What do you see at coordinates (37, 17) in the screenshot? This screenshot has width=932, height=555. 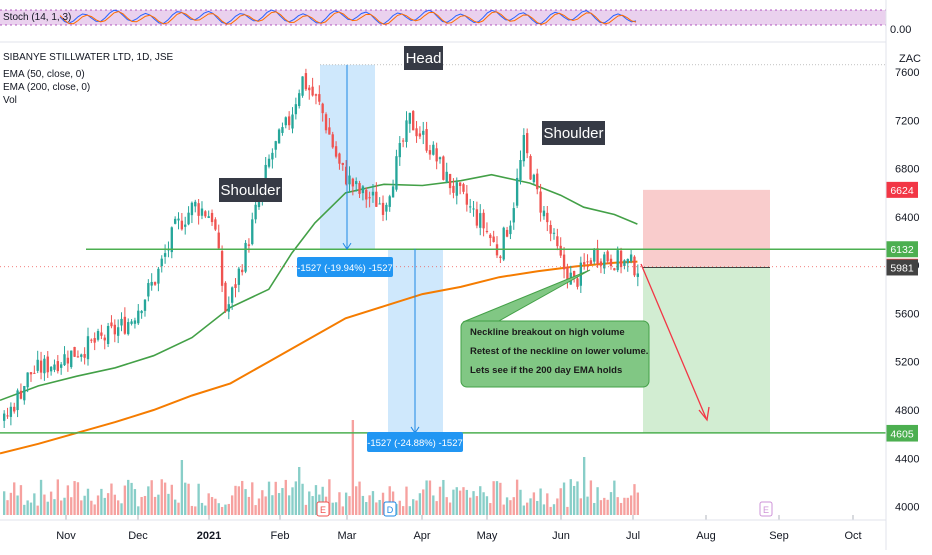 I see `stoch-label: Stoch (14, 1, 3)` at bounding box center [37, 17].